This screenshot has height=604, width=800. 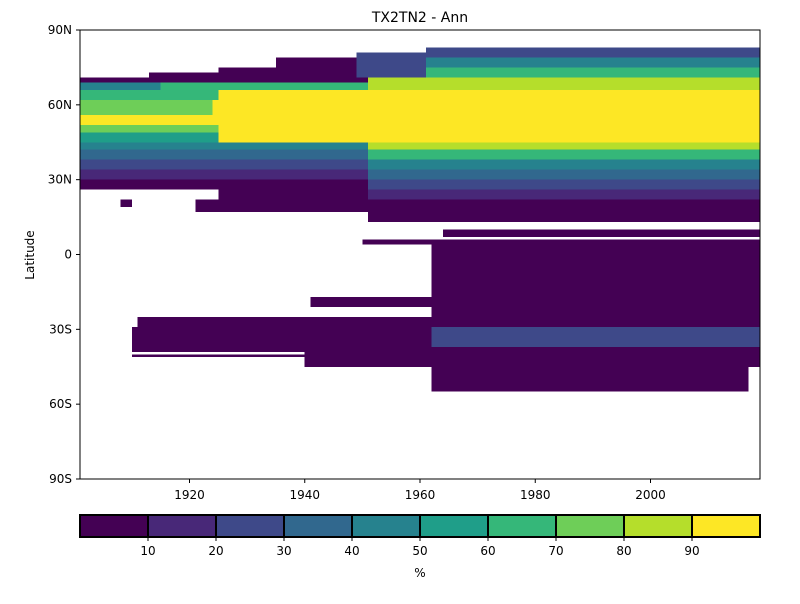 I want to click on colorbar-tick-label: 80, so click(x=623, y=551).